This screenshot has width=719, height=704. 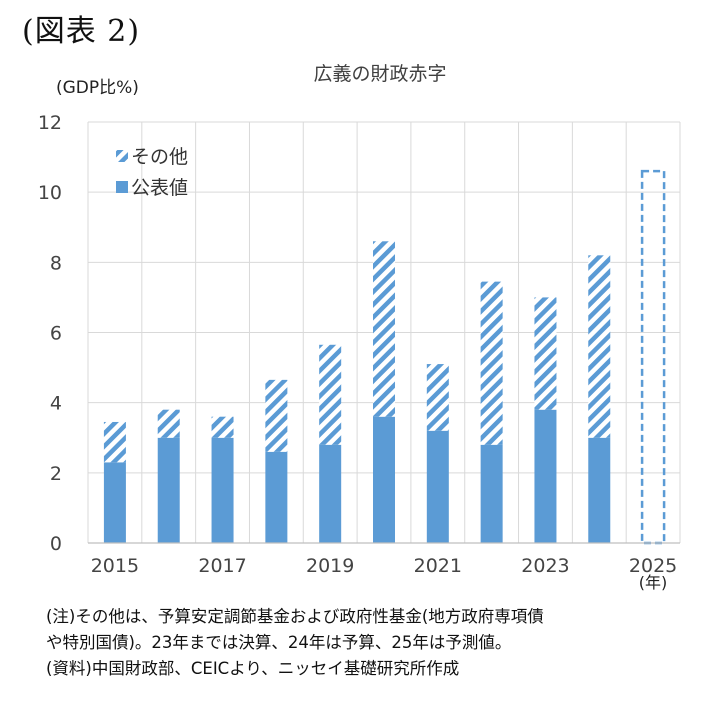 What do you see at coordinates (599, 346) in the screenshot?
I see `bar-other-2024` at bounding box center [599, 346].